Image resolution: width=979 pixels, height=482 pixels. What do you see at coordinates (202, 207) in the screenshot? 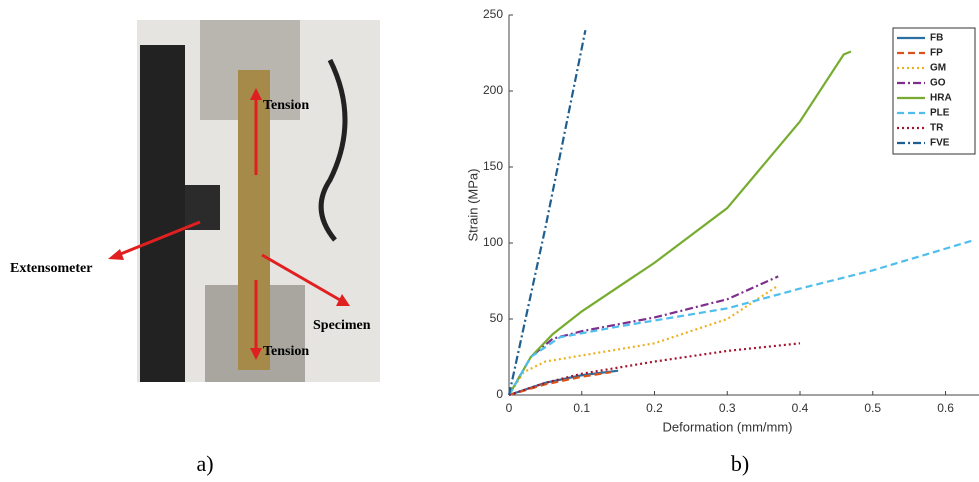
I see `extensometer` at bounding box center [202, 207].